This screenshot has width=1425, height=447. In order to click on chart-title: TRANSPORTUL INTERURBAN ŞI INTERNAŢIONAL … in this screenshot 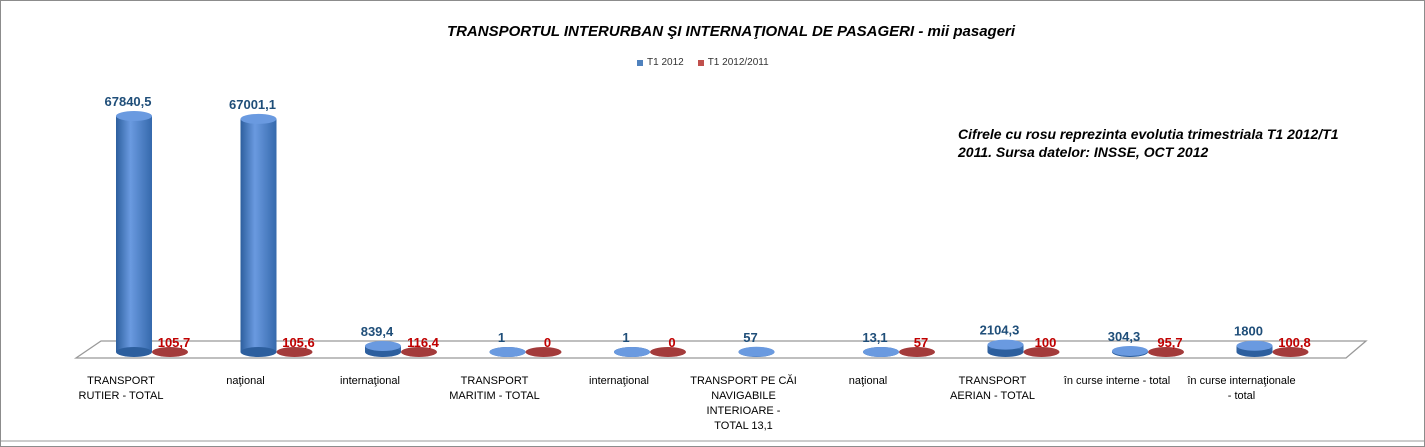, I will do `click(731, 31)`.